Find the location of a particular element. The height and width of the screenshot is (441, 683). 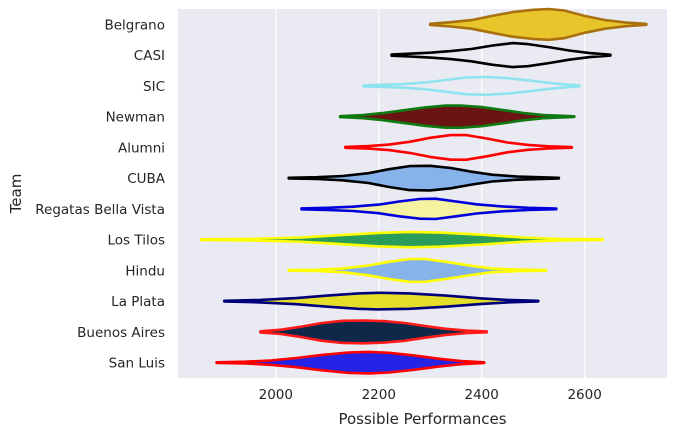

violin-la-plata is located at coordinates (381, 301).